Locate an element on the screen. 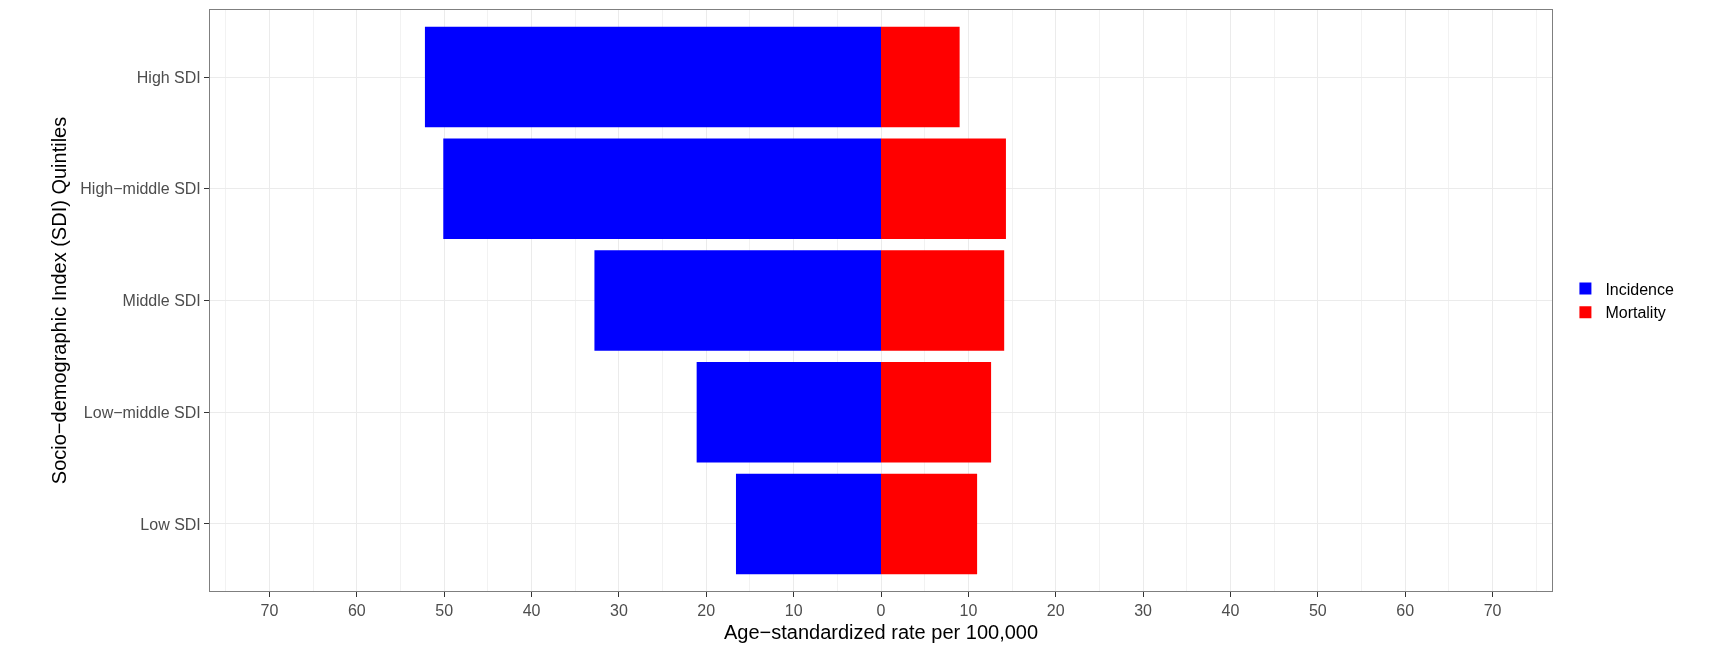  x-tick-label: 0 is located at coordinates (881, 611).